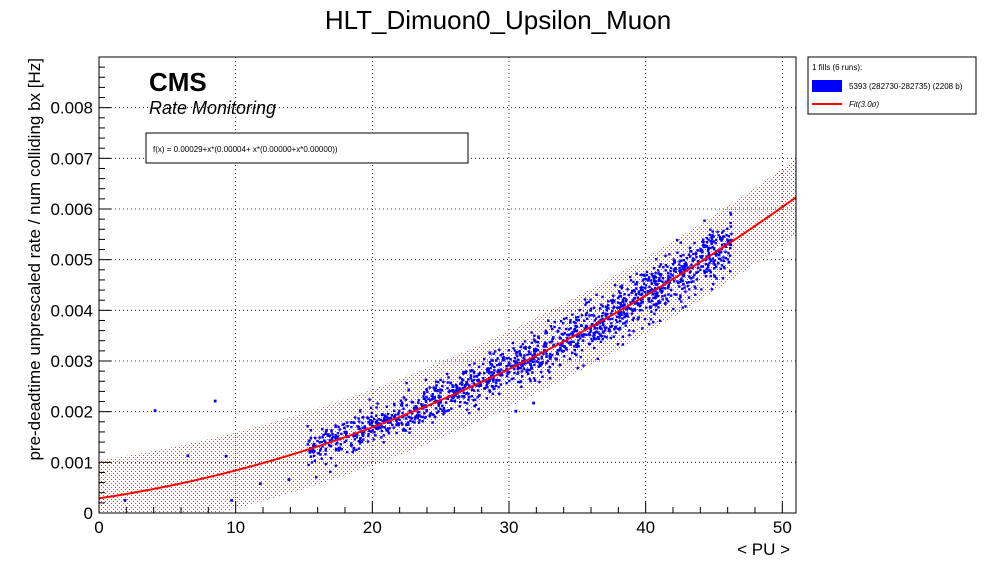 The height and width of the screenshot is (572, 996). What do you see at coordinates (864, 104) in the screenshot?
I see `legend-label-fit: Fit(3.0σ)` at bounding box center [864, 104].